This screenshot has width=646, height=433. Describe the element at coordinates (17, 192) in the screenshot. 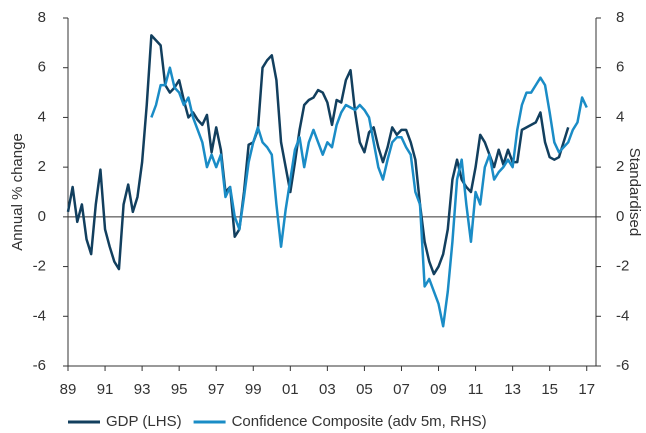

I see `y-axis-title: Annual % change` at that location.